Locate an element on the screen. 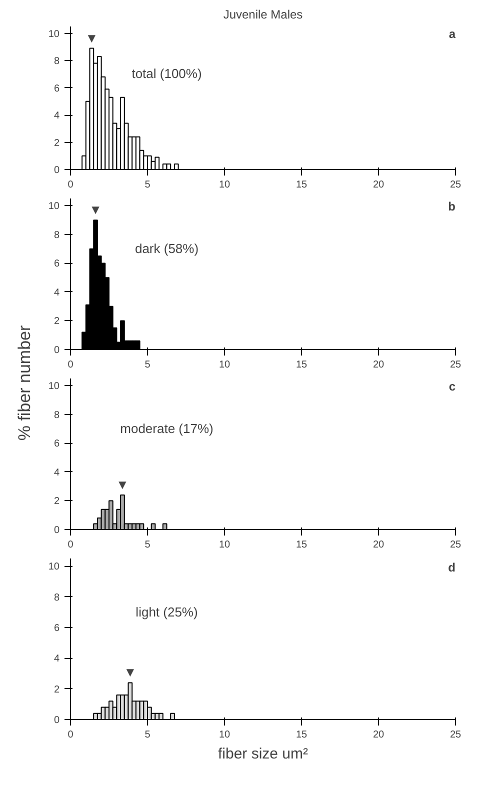 This screenshot has width=479, height=788. chart-title: Juvenile Males is located at coordinates (263, 15).